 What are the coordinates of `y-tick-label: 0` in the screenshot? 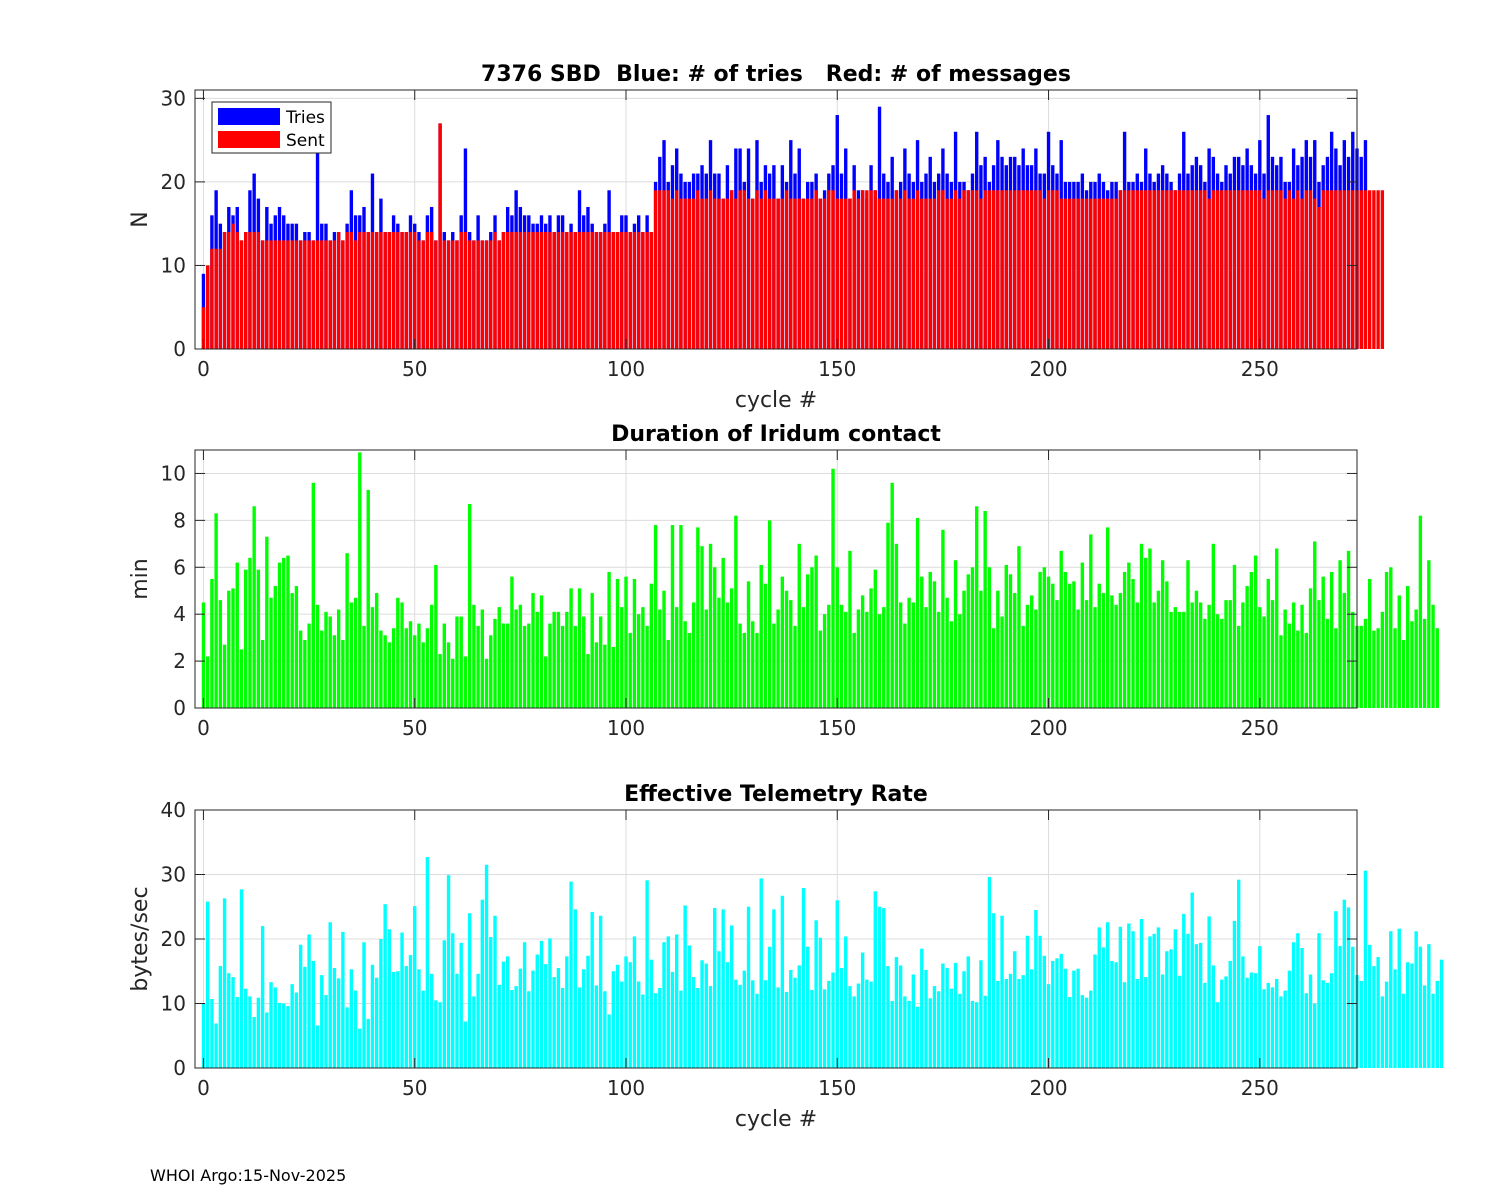 It's located at (179, 708).